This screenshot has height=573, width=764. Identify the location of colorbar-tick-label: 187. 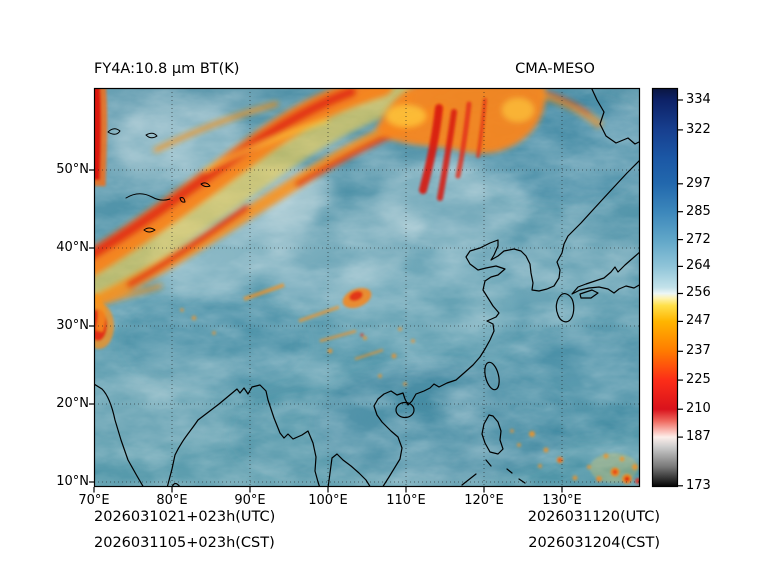
(698, 436).